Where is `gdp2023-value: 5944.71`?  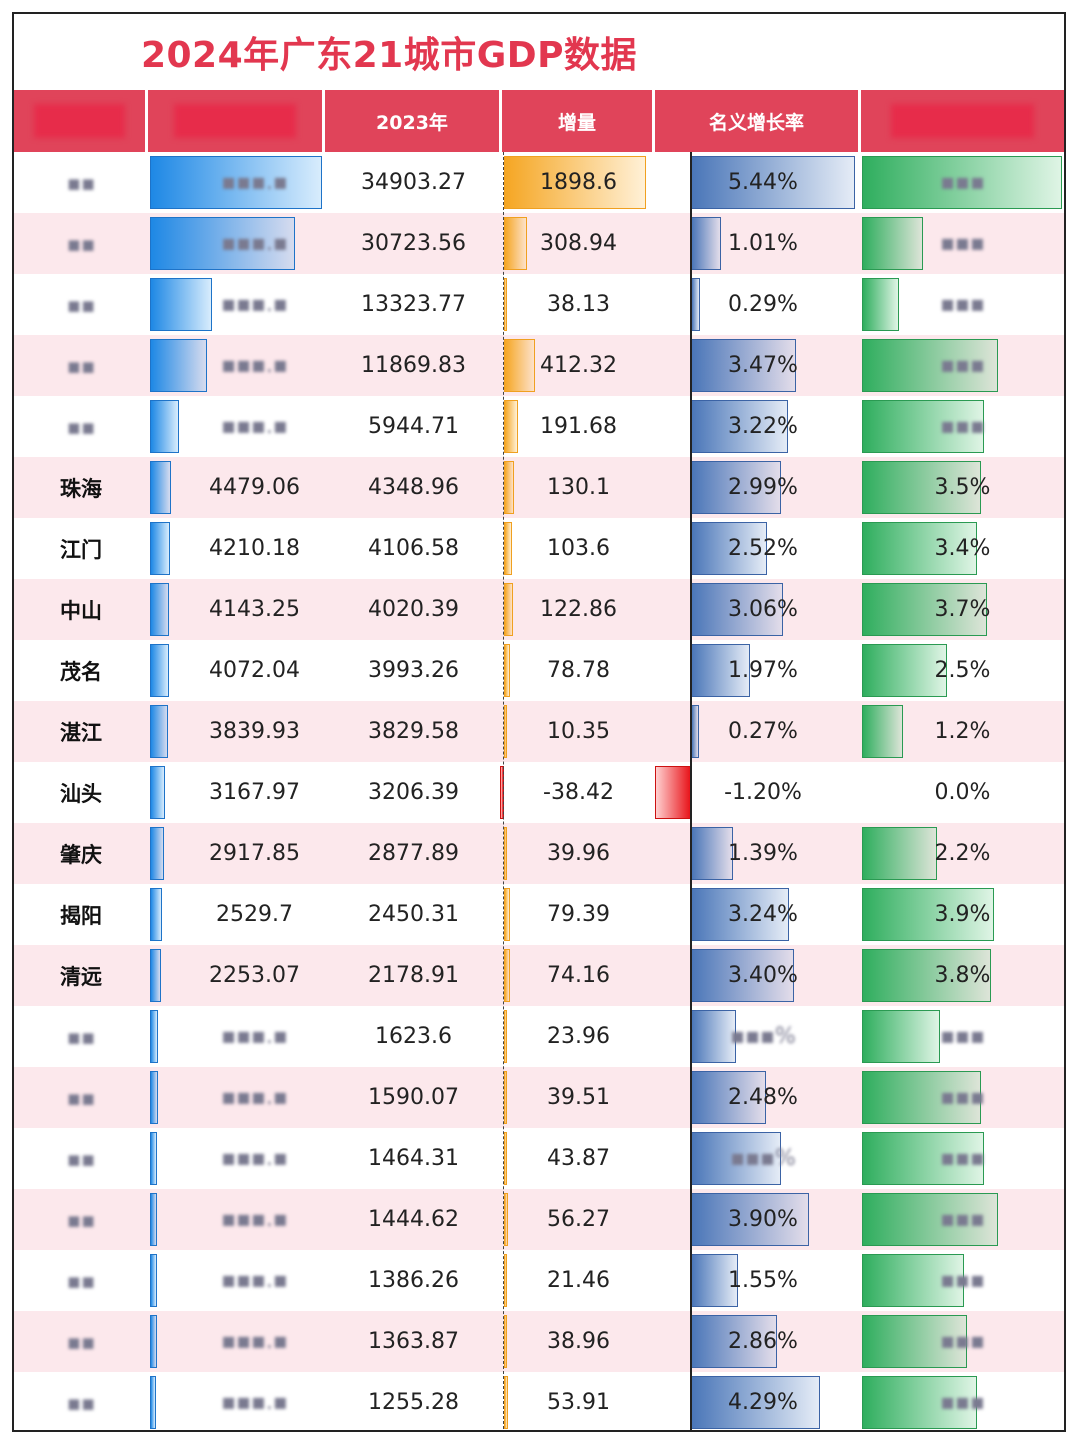 gdp2023-value: 5944.71 is located at coordinates (413, 426).